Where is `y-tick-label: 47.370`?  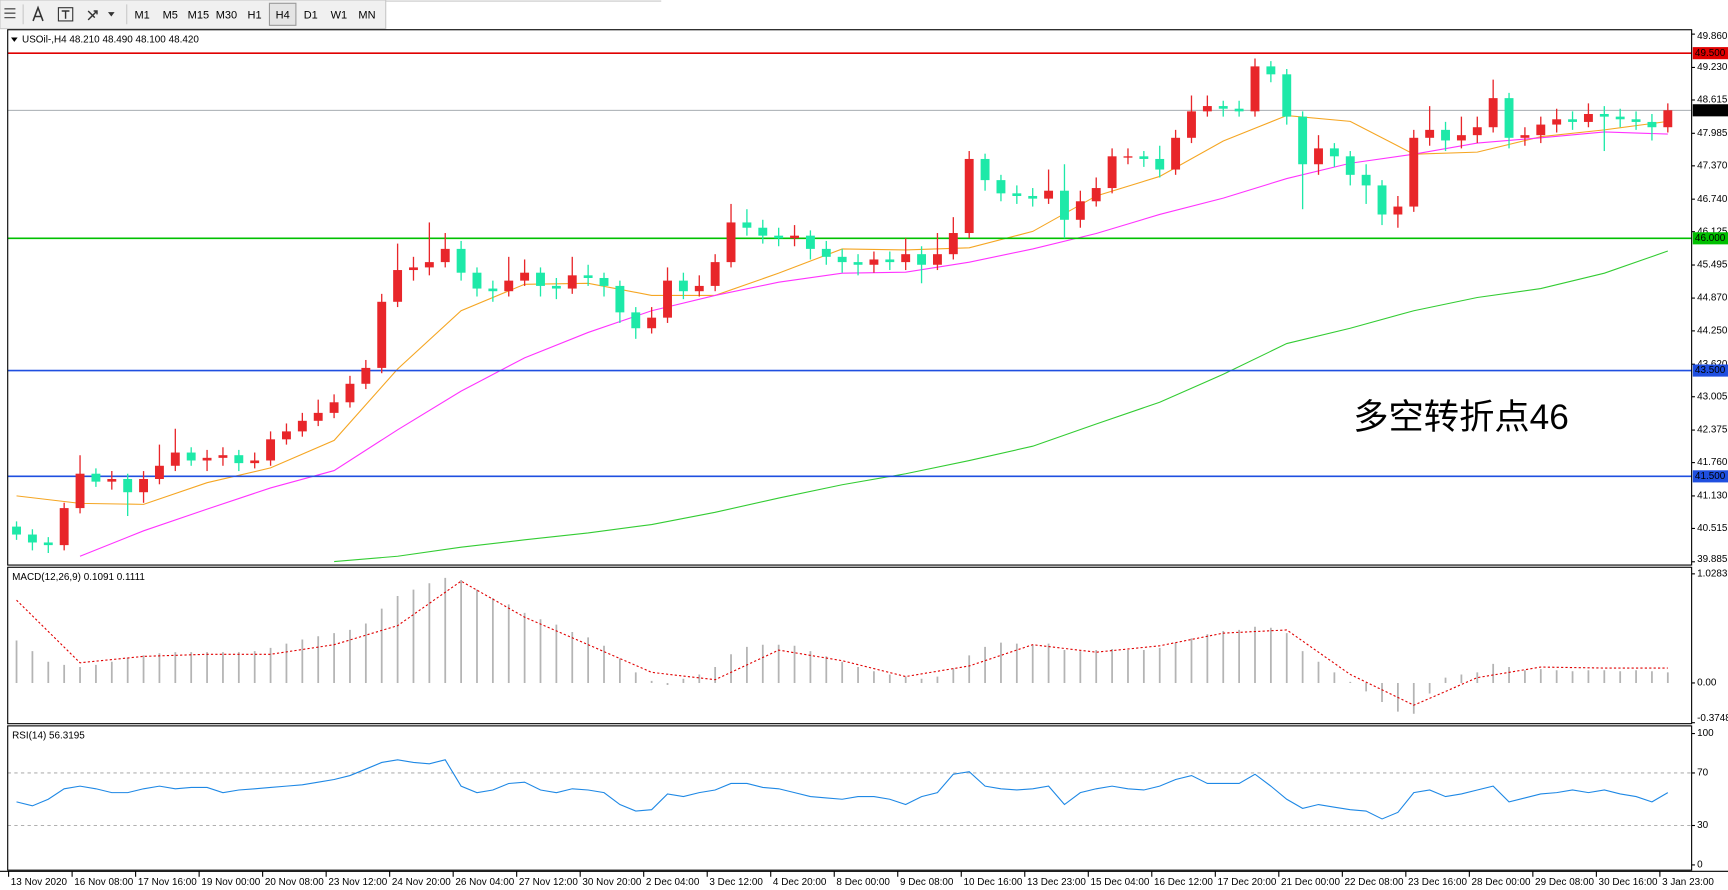
y-tick-label: 47.370 is located at coordinates (1712, 165).